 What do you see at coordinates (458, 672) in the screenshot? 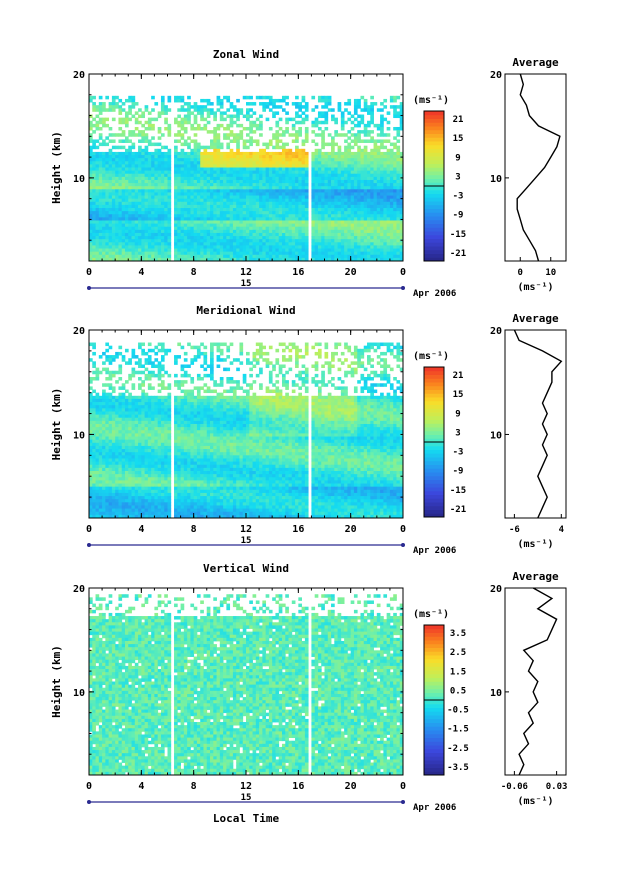
I see `colorbar-tick-label: 1.5` at bounding box center [458, 672].